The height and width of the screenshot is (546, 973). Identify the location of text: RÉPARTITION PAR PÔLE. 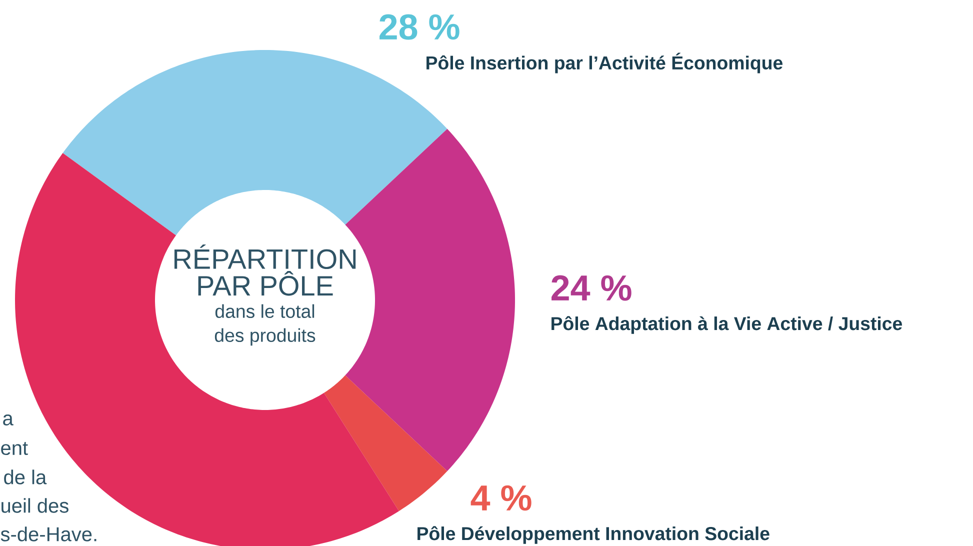
(265, 270).